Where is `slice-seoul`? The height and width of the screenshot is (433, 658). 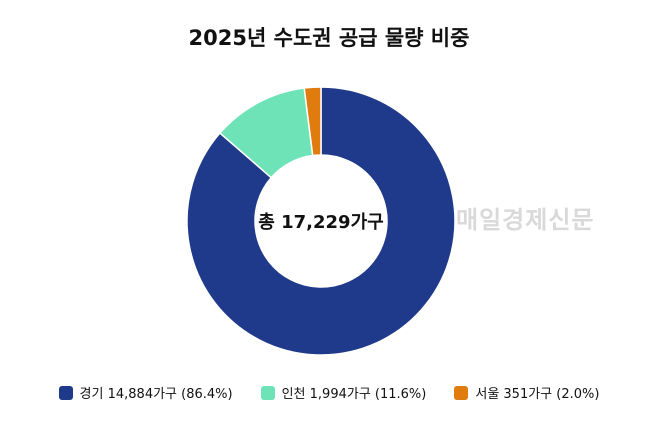 slice-seoul is located at coordinates (312, 121).